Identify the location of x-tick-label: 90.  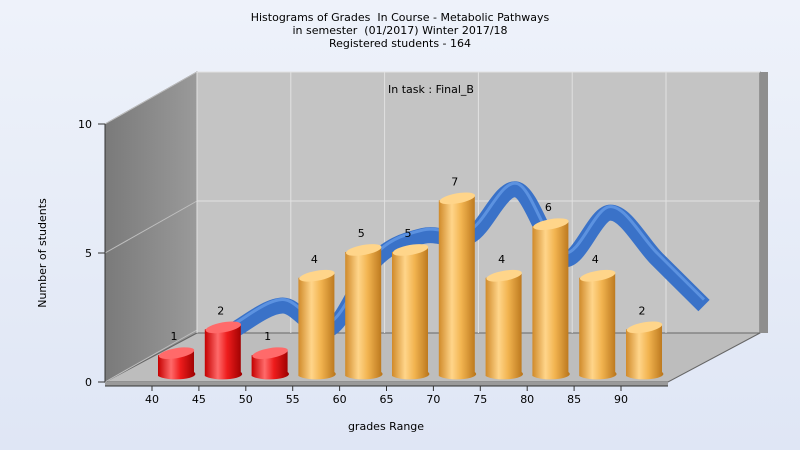
(621, 399).